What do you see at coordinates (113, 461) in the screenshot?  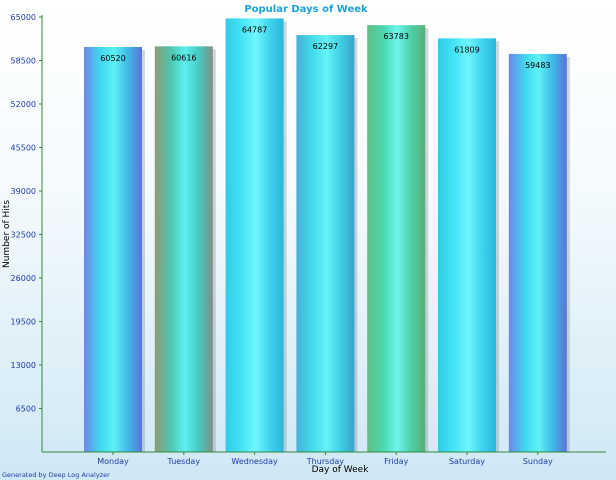 I see `x-tick-label-monday: Monday` at bounding box center [113, 461].